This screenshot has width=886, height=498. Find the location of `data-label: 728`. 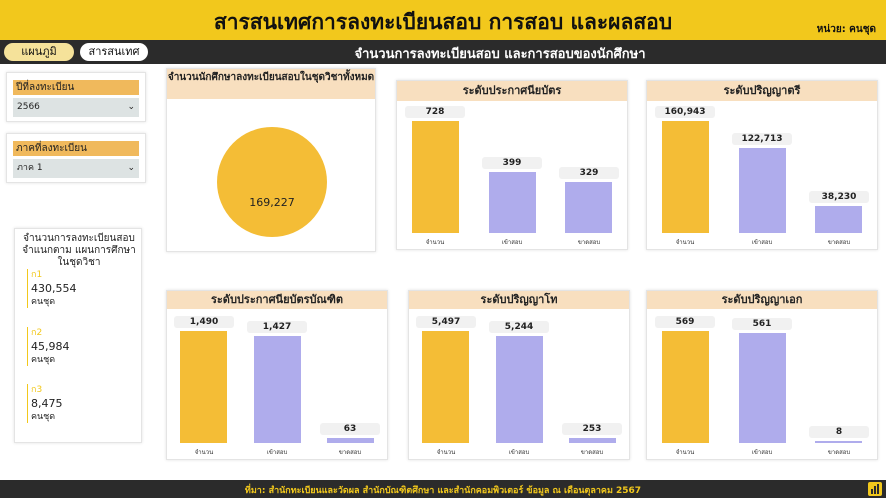

data-label: 728 is located at coordinates (435, 112).